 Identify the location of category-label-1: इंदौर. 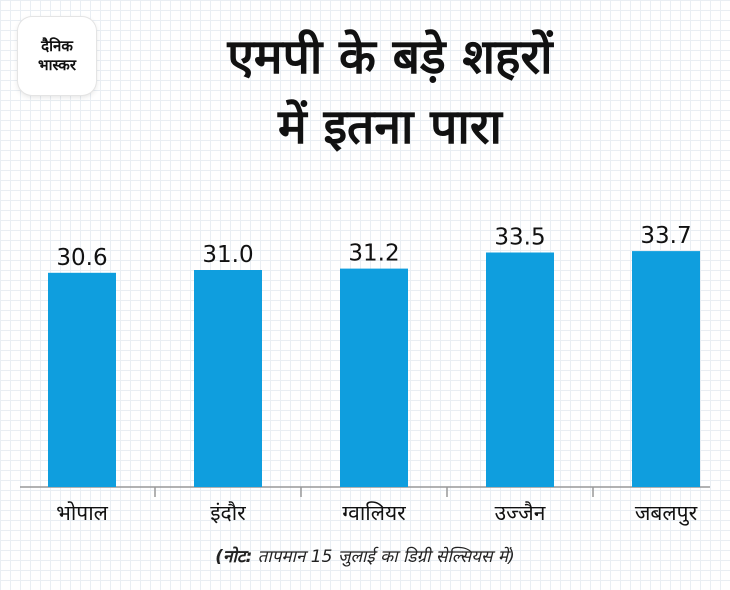
(228, 513).